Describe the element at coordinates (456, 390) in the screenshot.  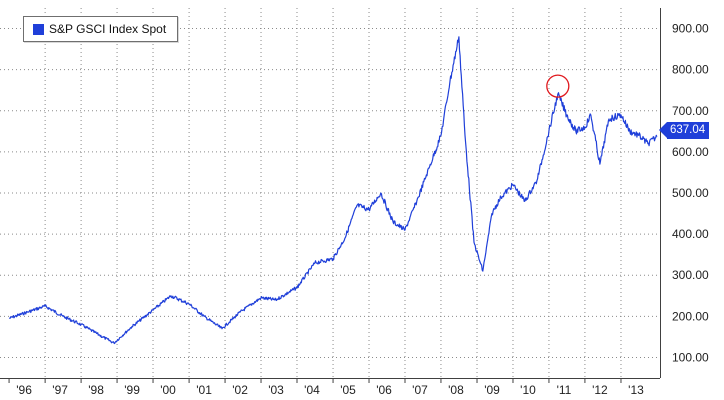
I see `x-tick-label: '08` at that location.